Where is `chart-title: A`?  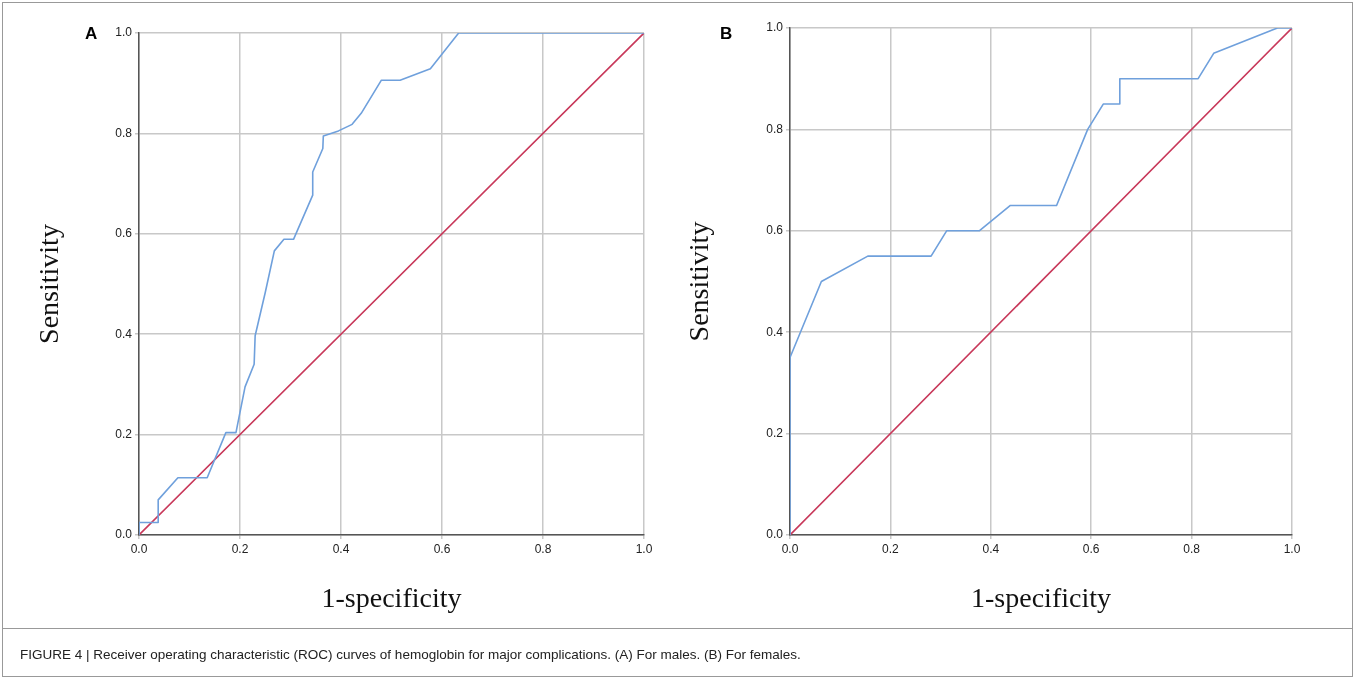 chart-title: A is located at coordinates (91, 34).